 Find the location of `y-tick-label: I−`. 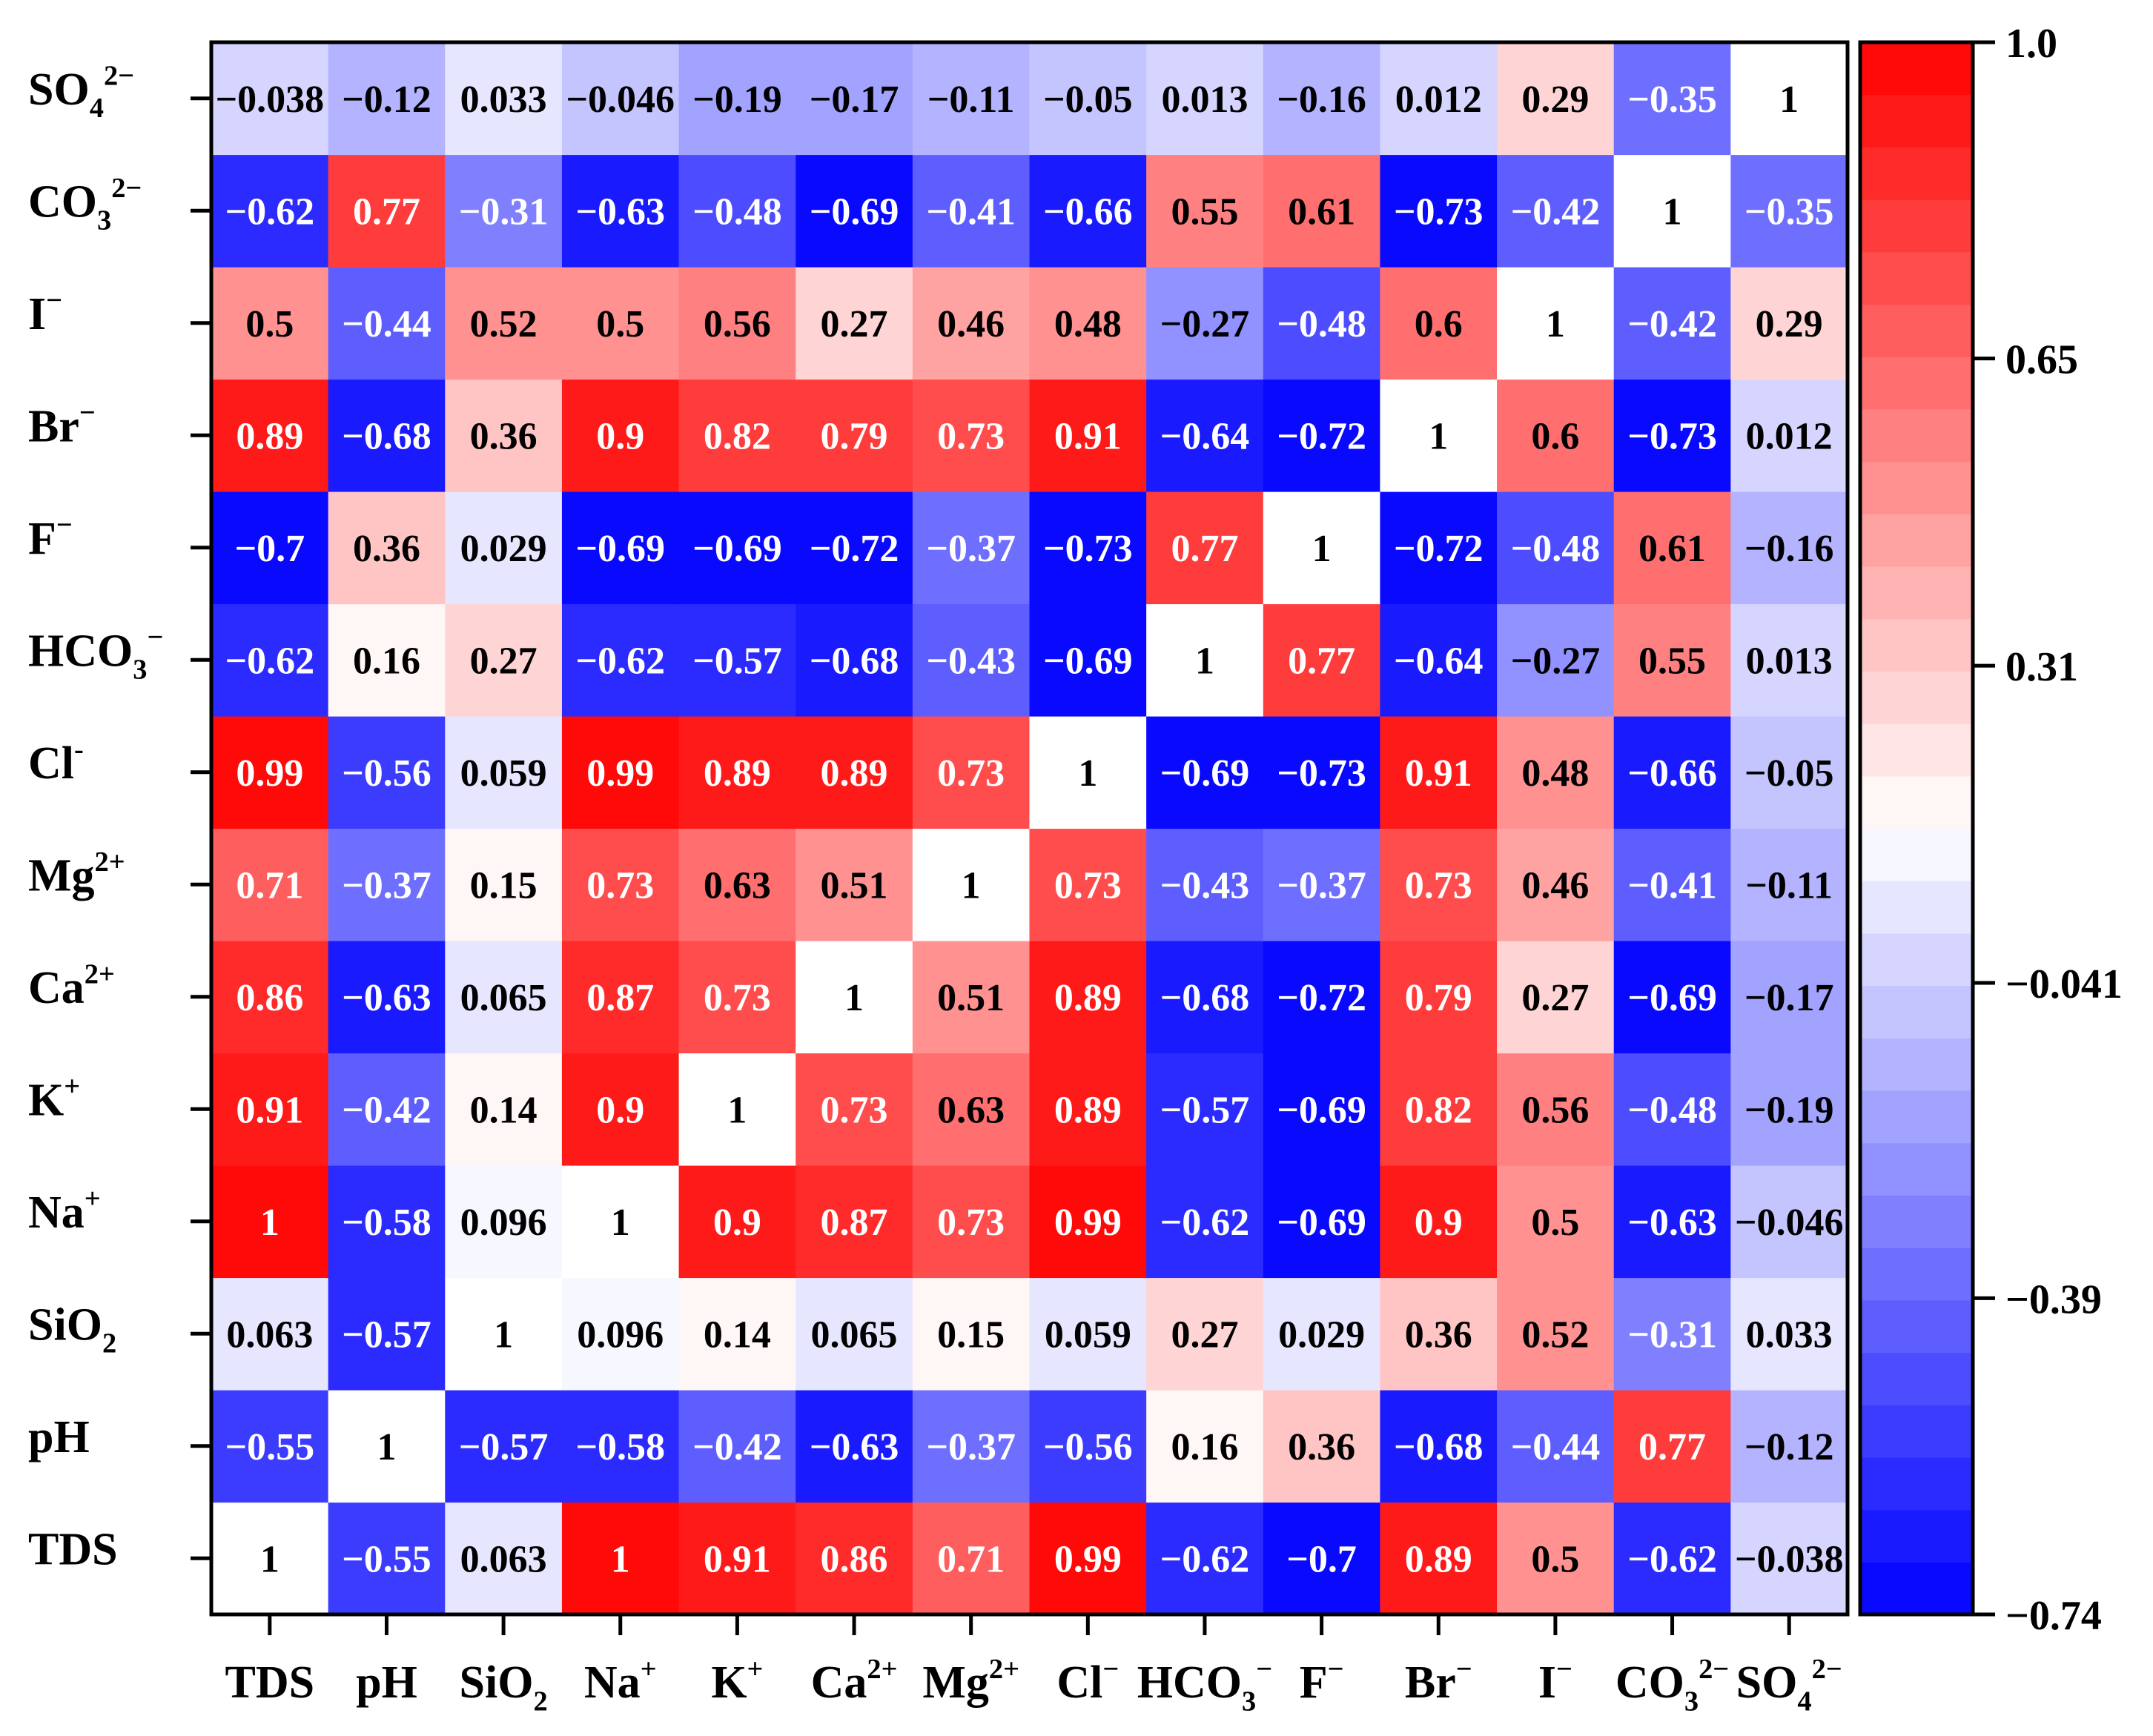

y-tick-label: I− is located at coordinates (45, 312).